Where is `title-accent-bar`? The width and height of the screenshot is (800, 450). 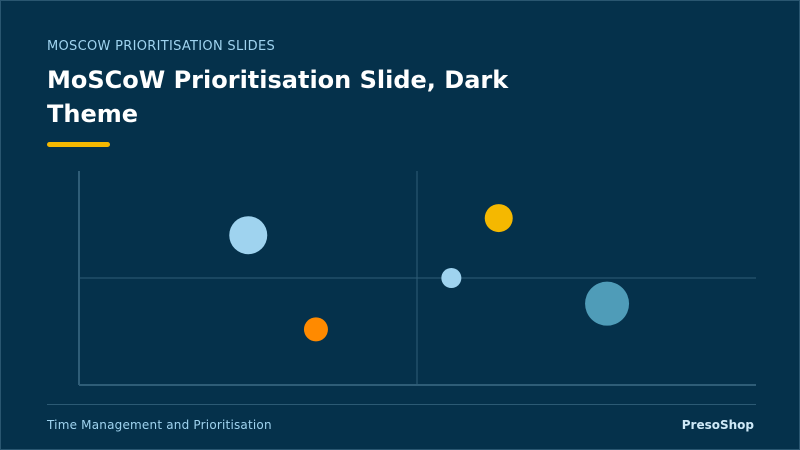
title-accent-bar is located at coordinates (78, 144).